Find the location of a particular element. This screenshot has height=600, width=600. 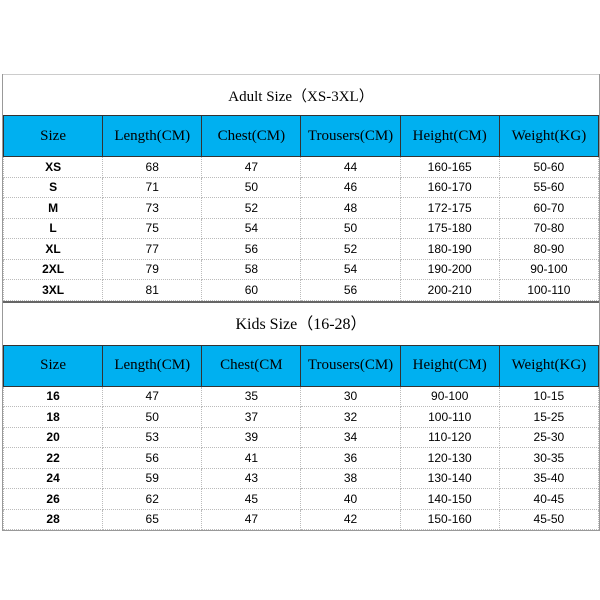

table-cell: 32 is located at coordinates (350, 417).